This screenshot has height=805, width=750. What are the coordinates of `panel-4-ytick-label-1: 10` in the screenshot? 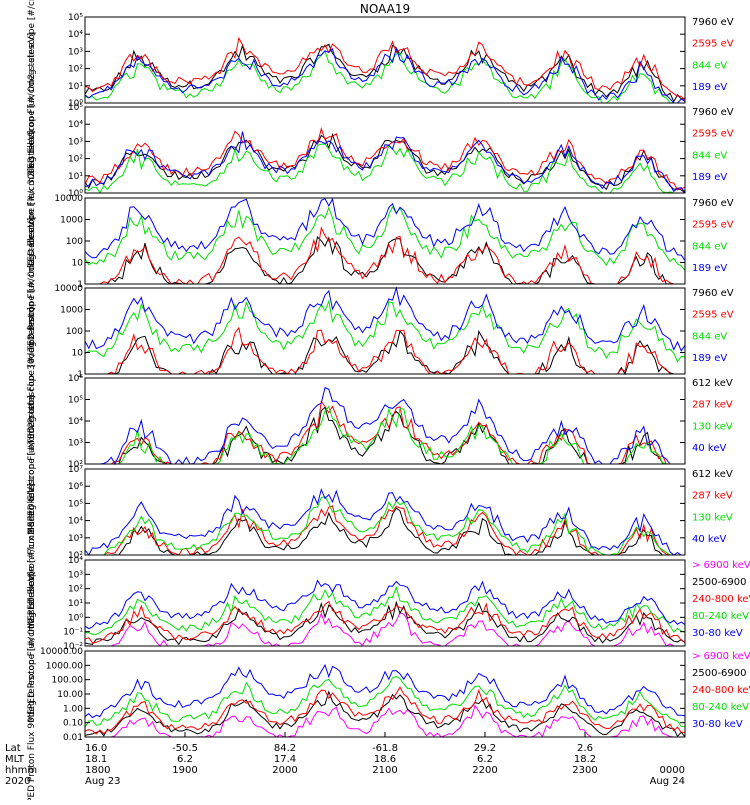 It's located at (78, 354).